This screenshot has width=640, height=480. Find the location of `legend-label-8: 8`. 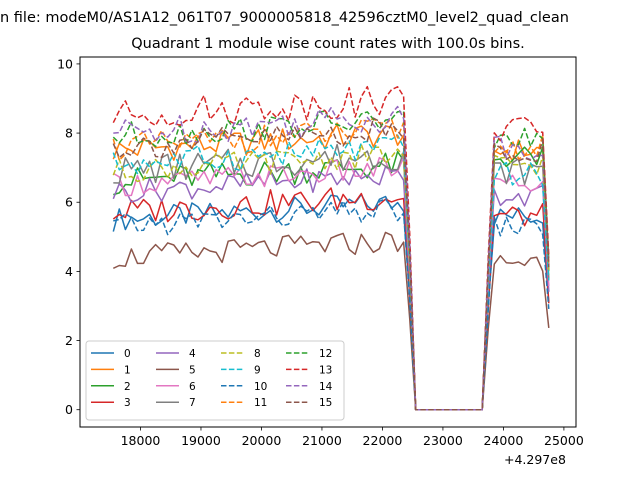

legend-label-8: 8 is located at coordinates (257, 354).